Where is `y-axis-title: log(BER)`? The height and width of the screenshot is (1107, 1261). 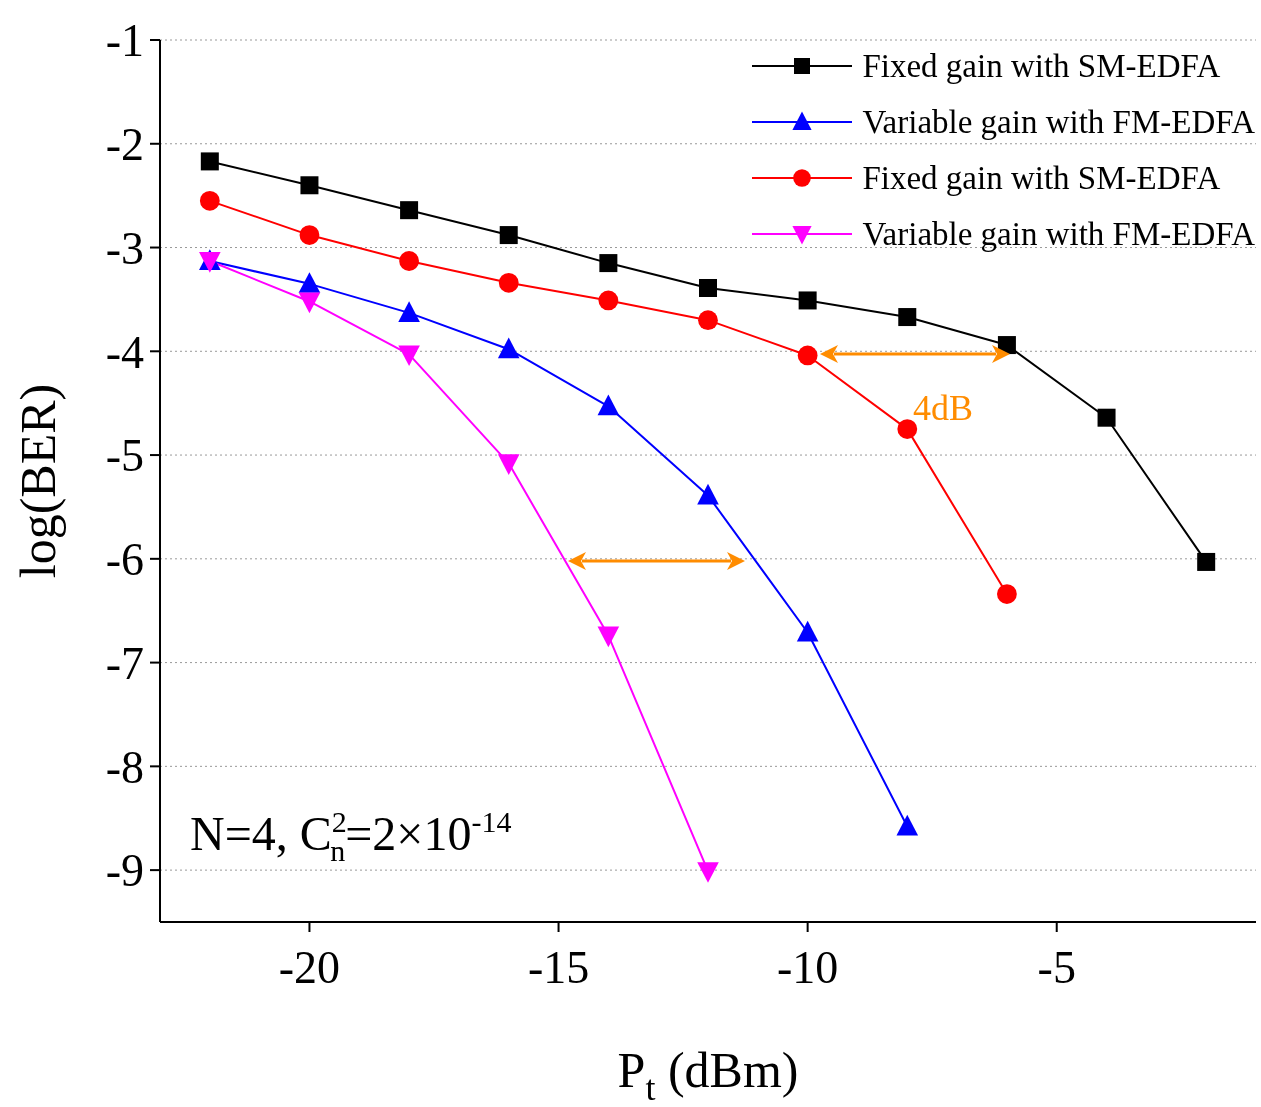 y-axis-title: log(BER) is located at coordinates (38, 481).